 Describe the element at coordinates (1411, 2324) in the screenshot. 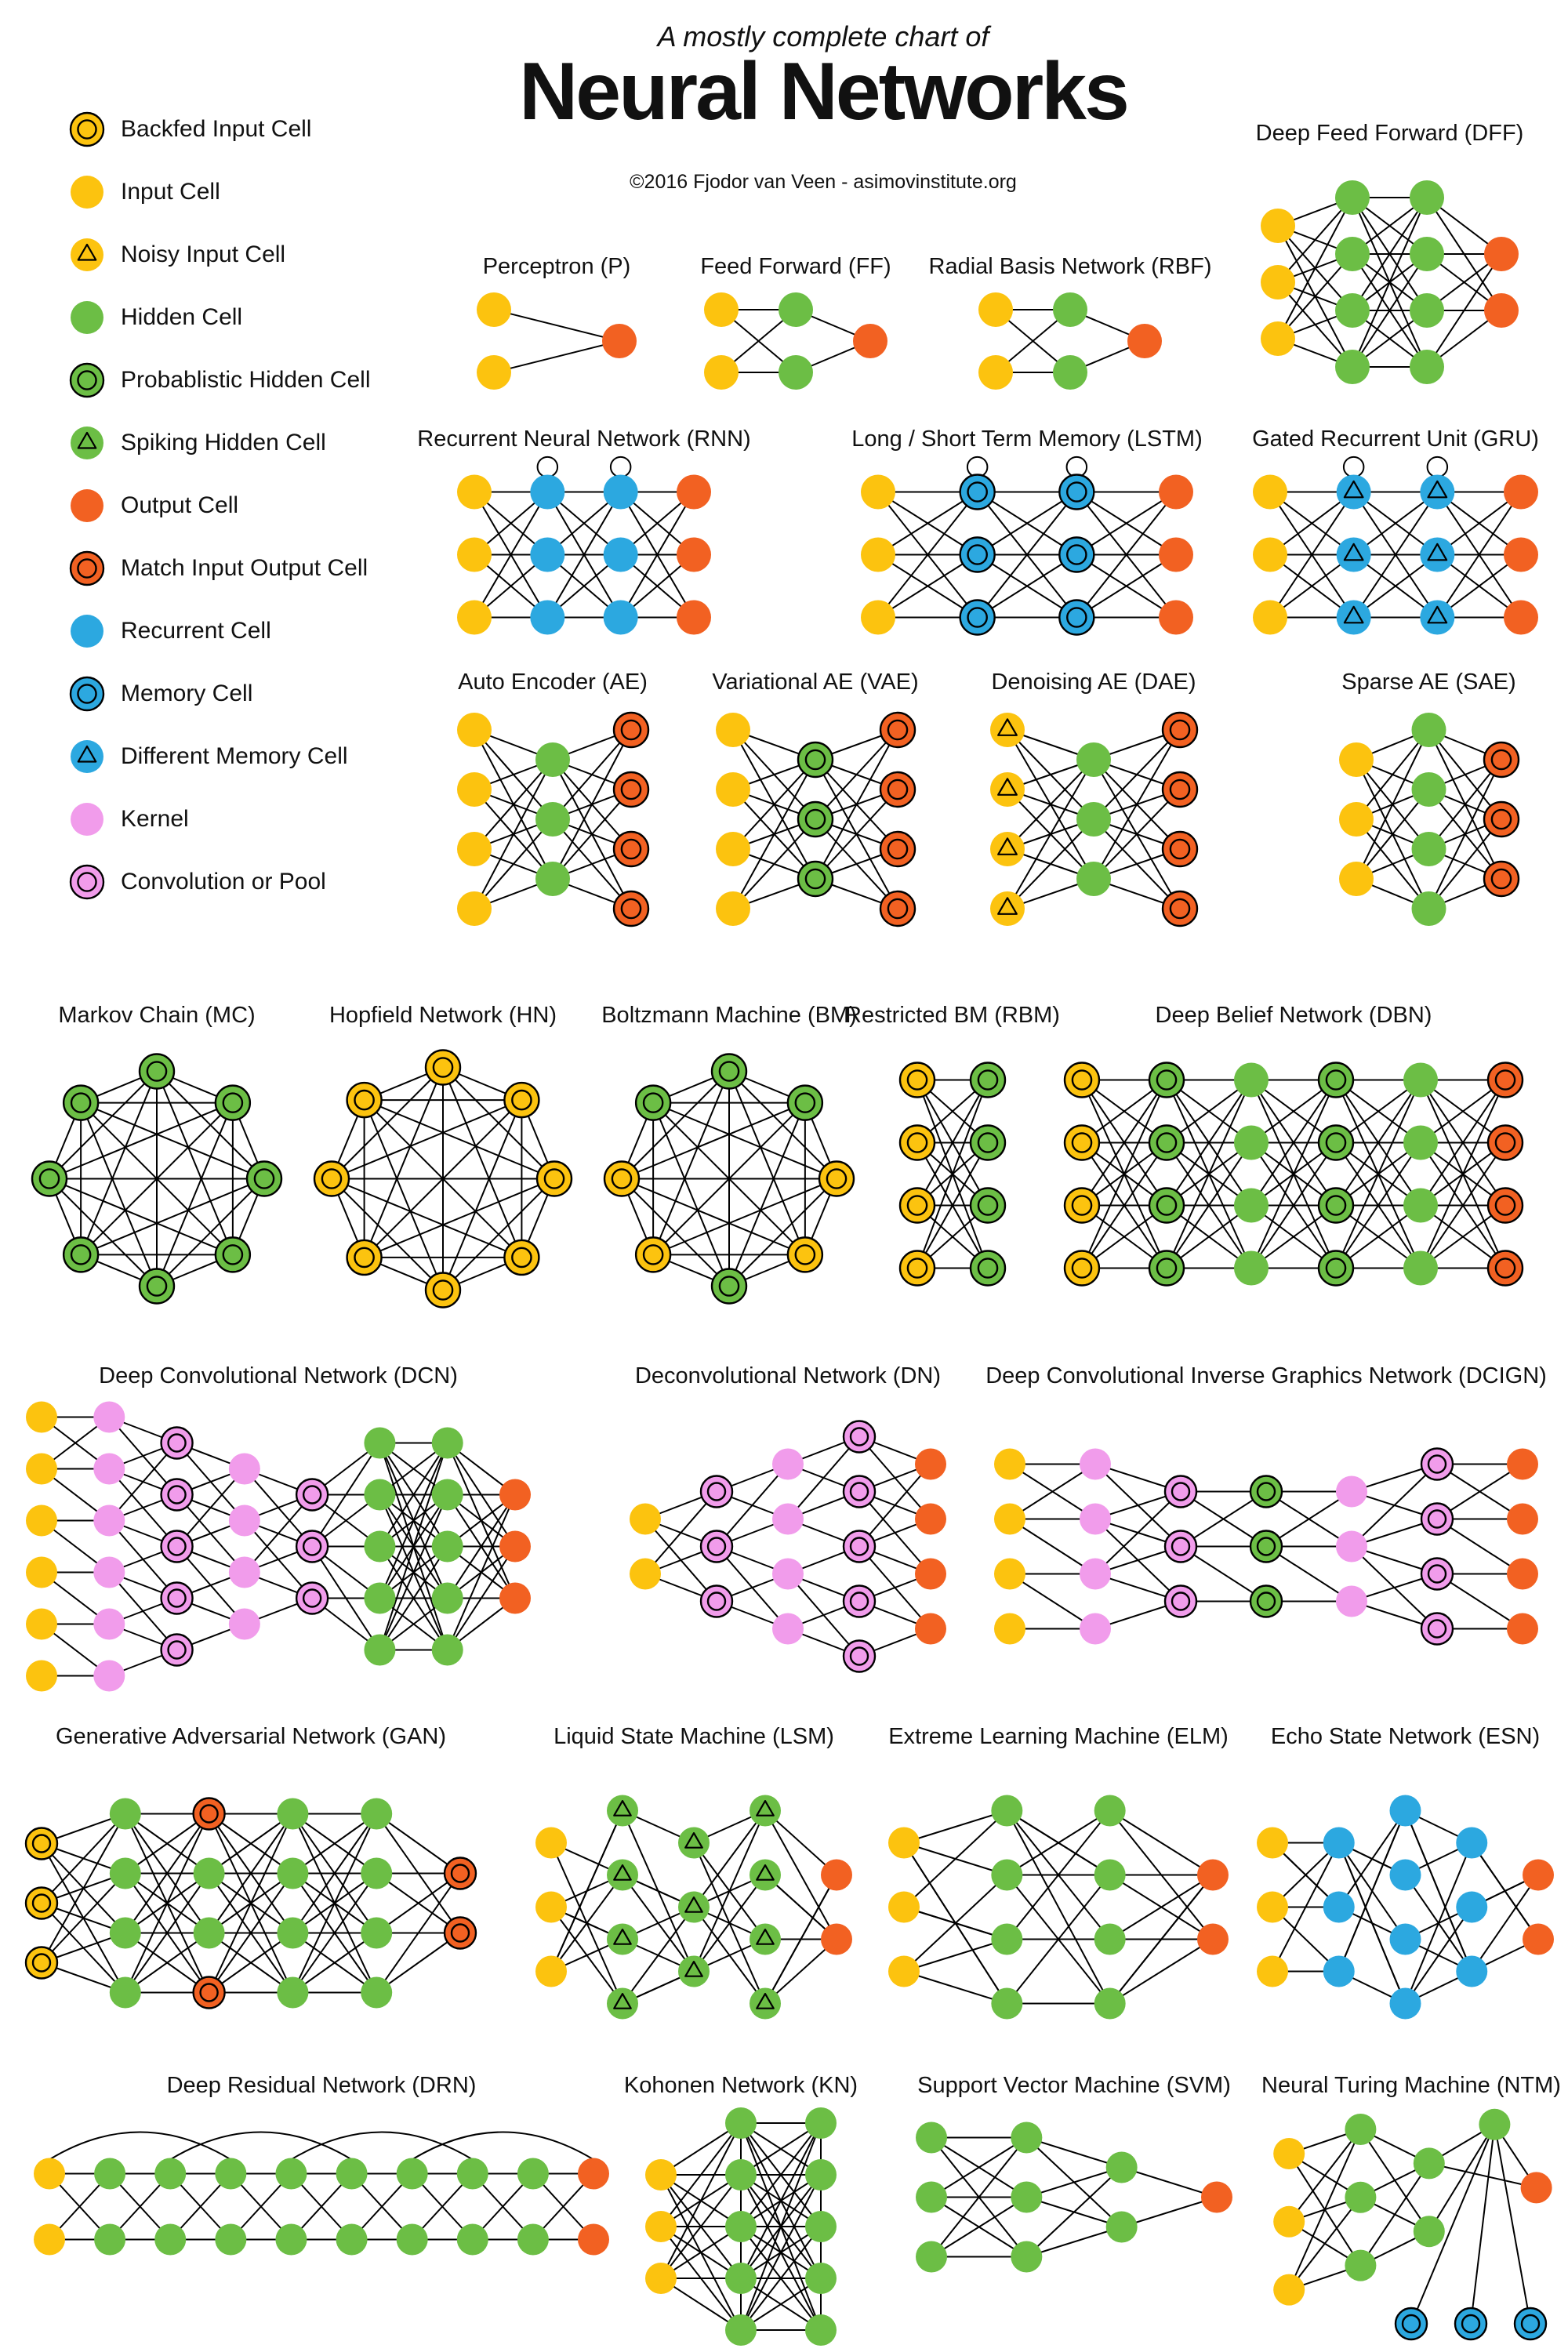

I see `memory-cell` at that location.